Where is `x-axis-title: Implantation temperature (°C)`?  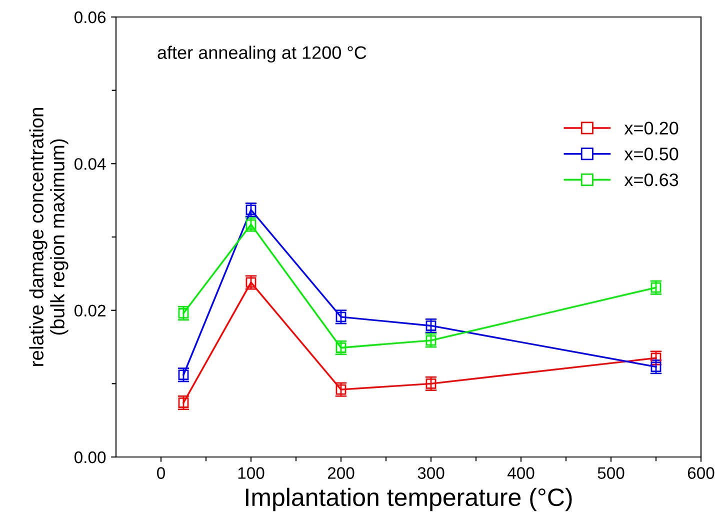 x-axis-title: Implantation temperature (°C) is located at coordinates (409, 500).